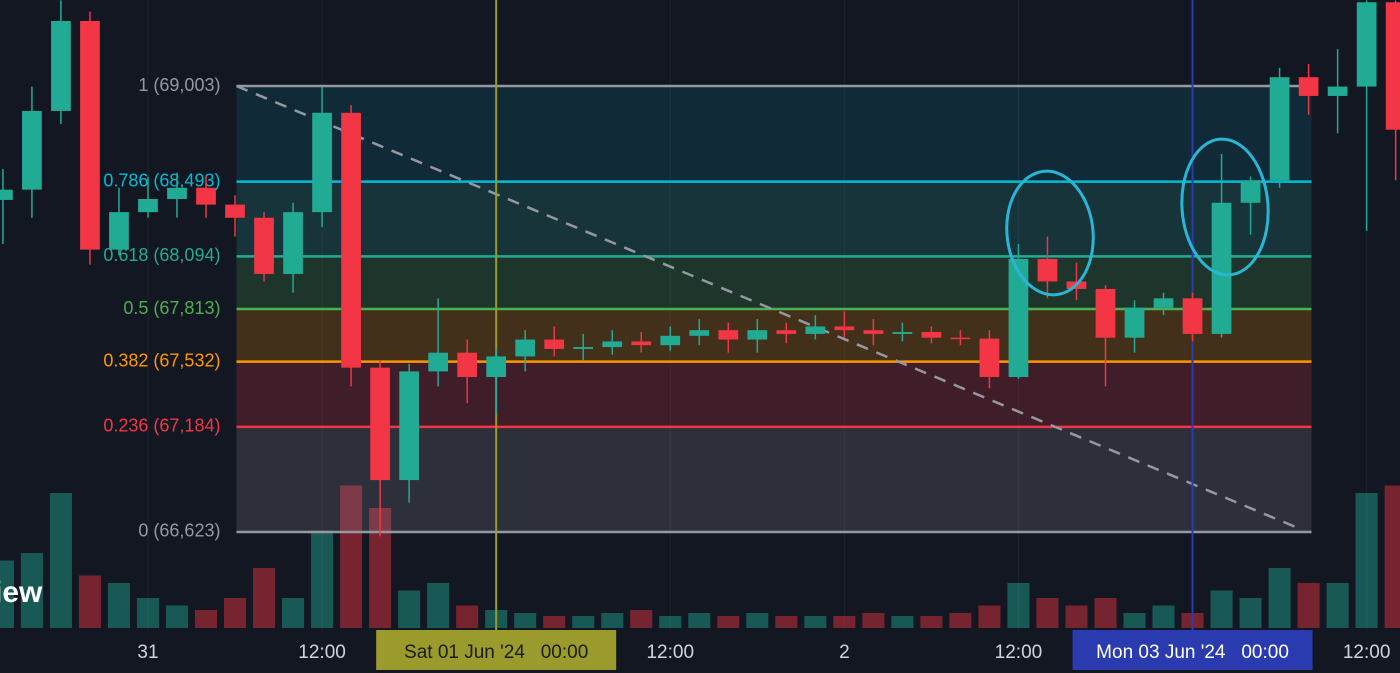 This screenshot has width=1400, height=673. What do you see at coordinates (161, 360) in the screenshot?
I see `fib-label: 0.382 (67,532)` at bounding box center [161, 360].